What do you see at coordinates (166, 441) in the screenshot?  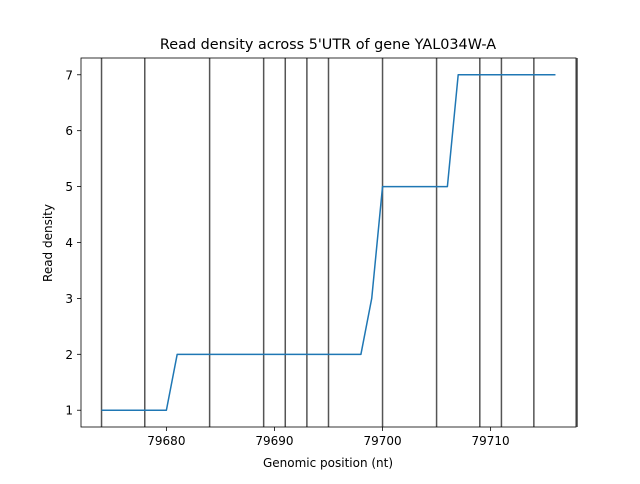 I see `x-tick-label: 79680` at bounding box center [166, 441].